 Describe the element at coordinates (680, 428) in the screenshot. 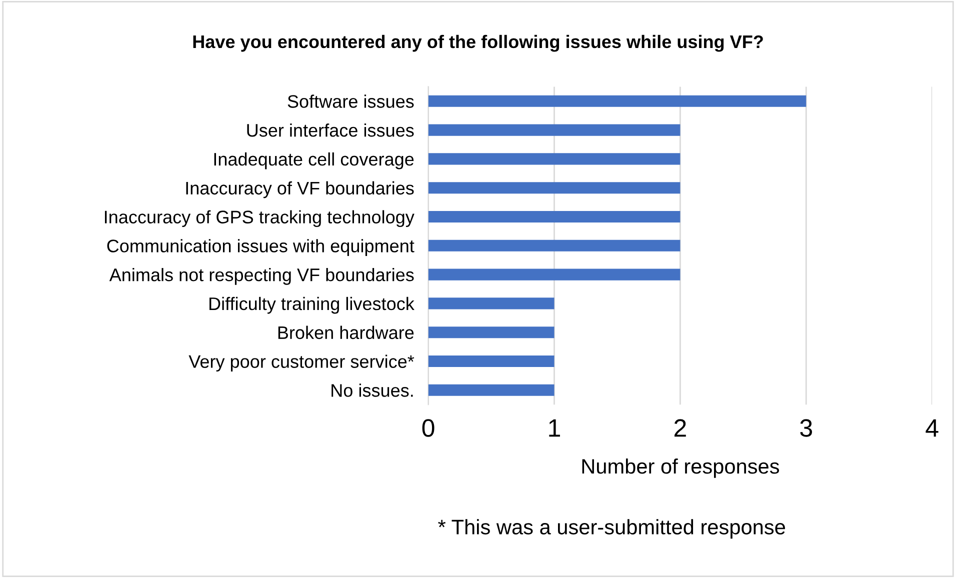

I see `x-tick-label: 2` at that location.